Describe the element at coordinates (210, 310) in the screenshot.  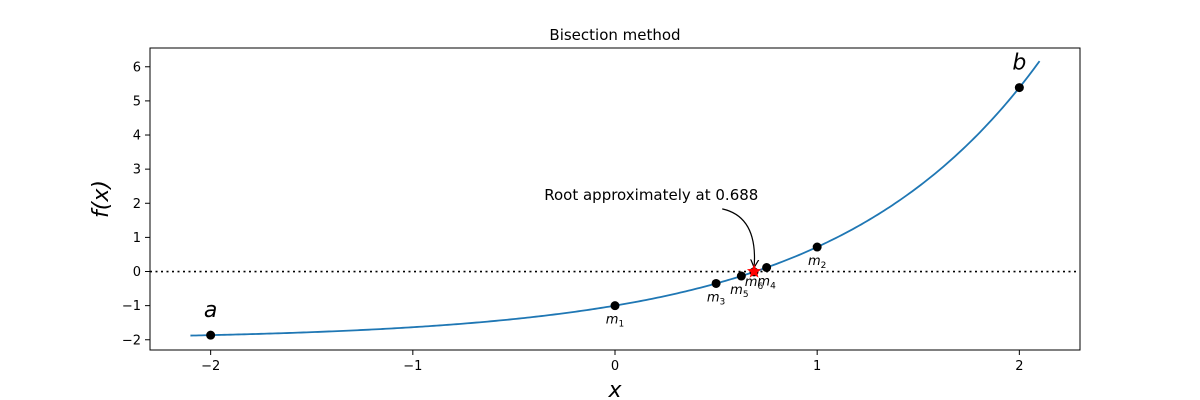
I see `endpoint-label: a` at that location.